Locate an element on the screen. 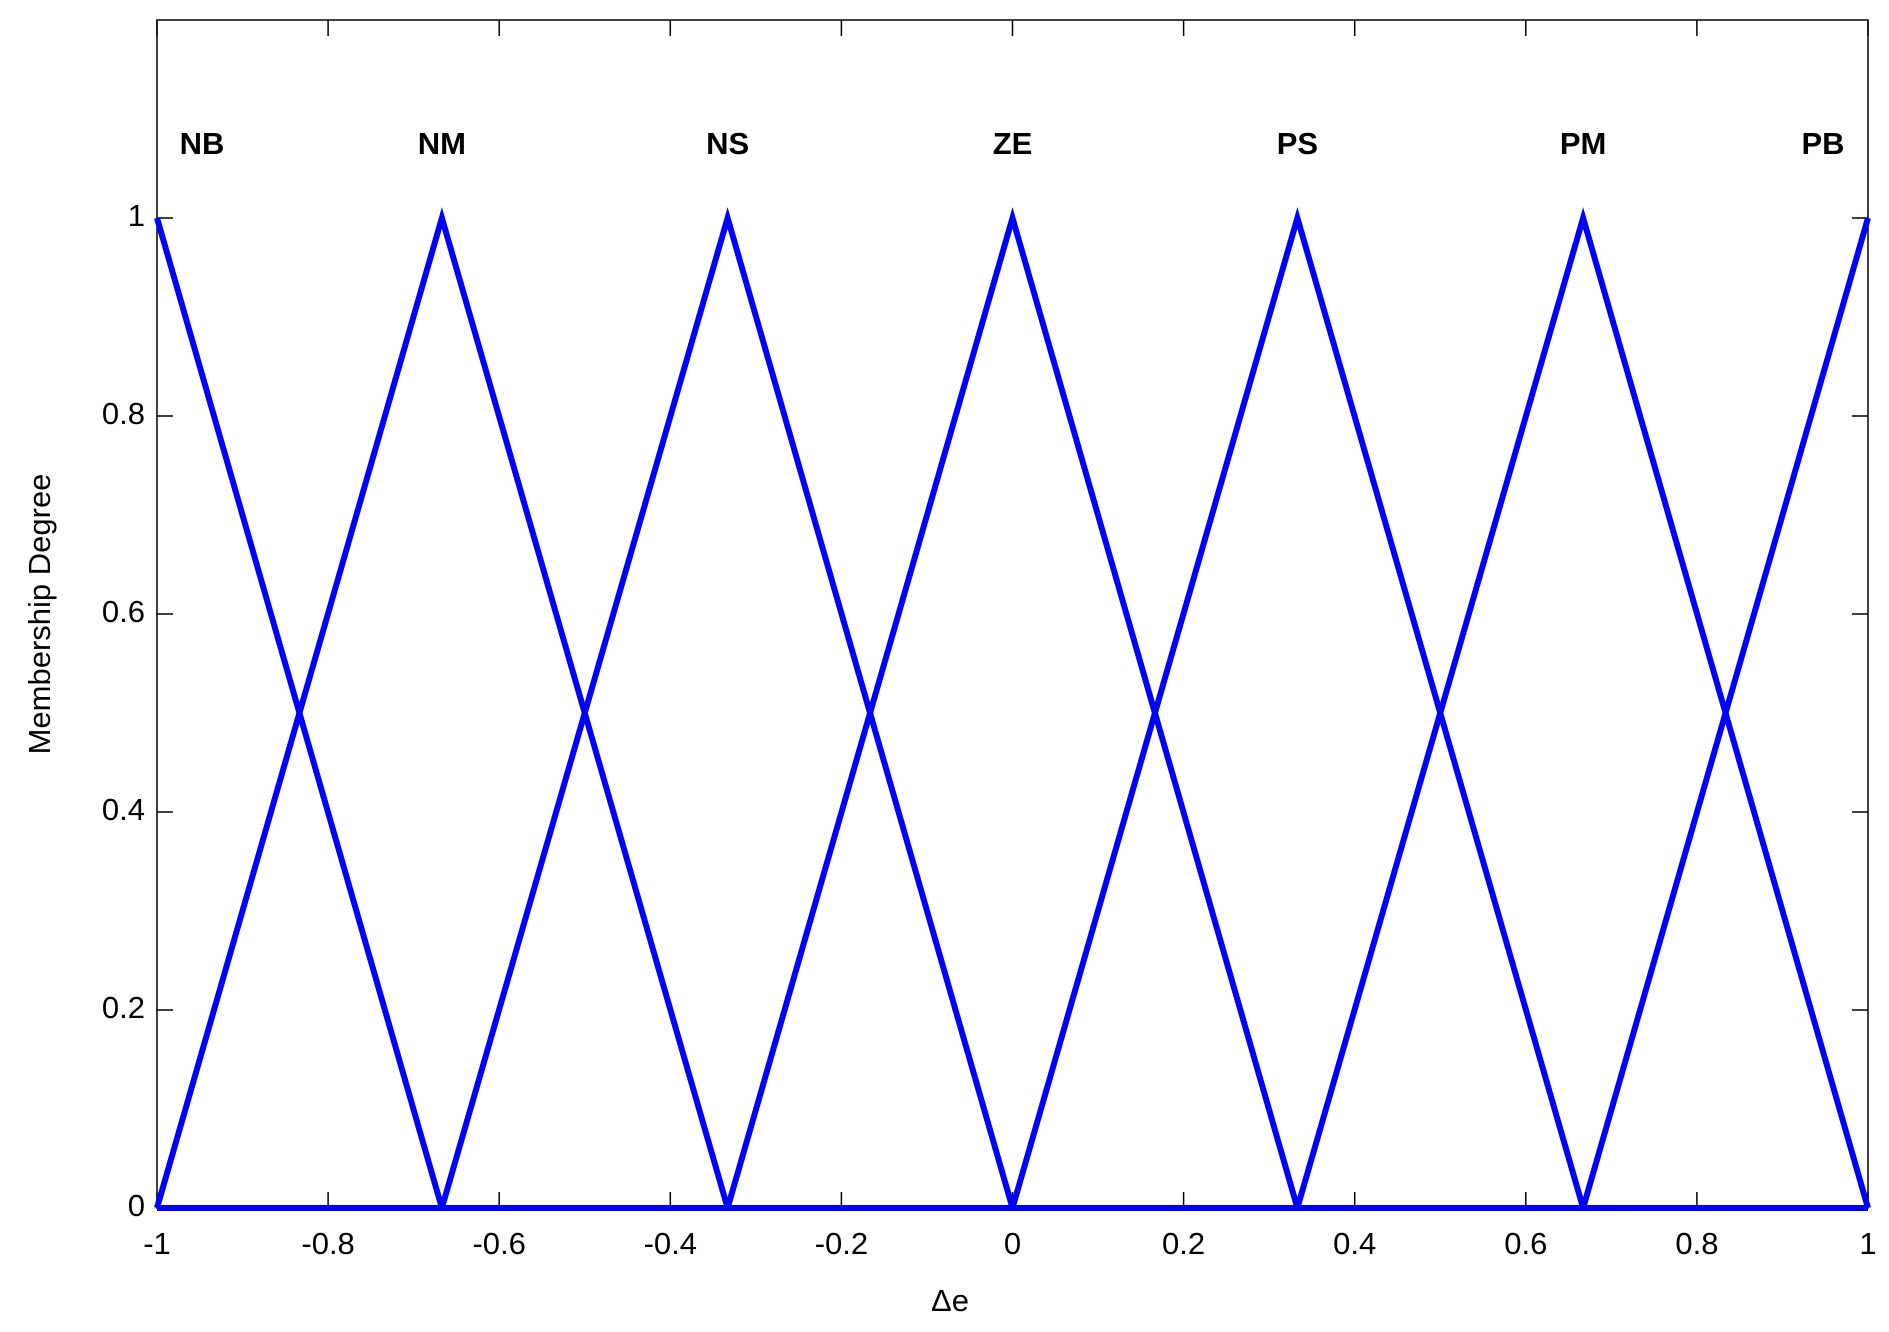 The width and height of the screenshot is (1889, 1332). x-tick-label: 0.8 is located at coordinates (1696, 1243).